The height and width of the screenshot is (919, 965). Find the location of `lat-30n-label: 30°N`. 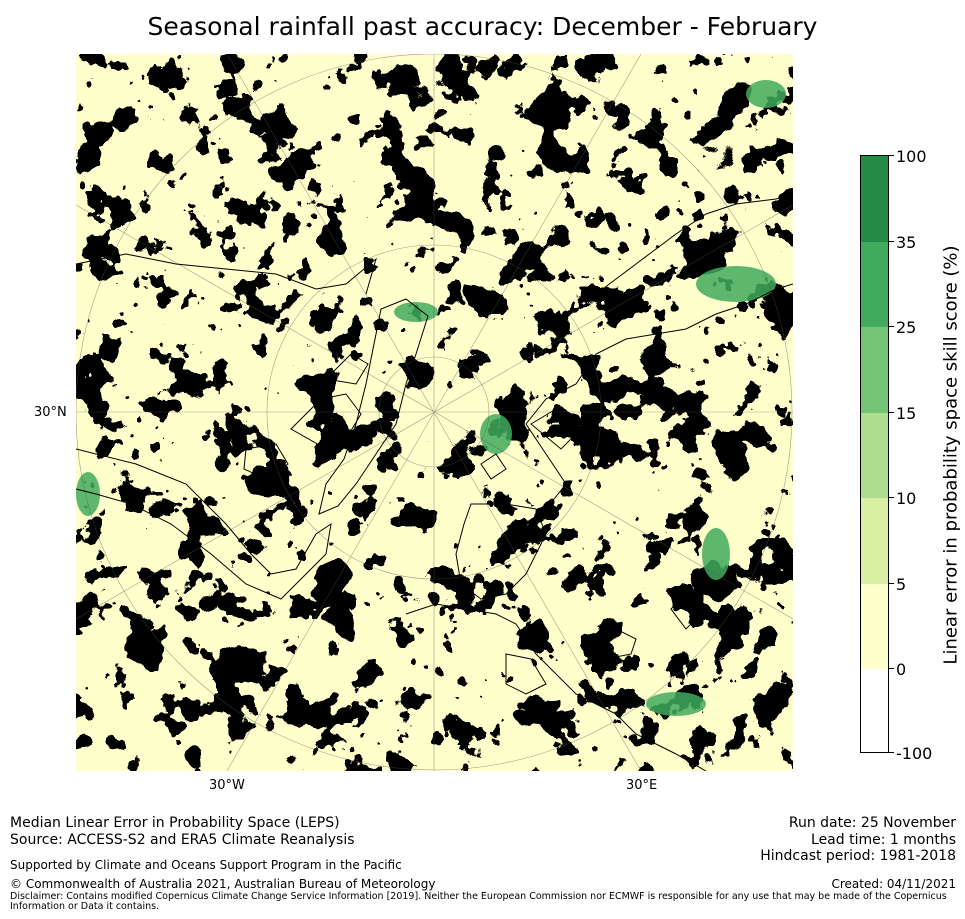

lat-30n-label: 30°N is located at coordinates (50, 412).